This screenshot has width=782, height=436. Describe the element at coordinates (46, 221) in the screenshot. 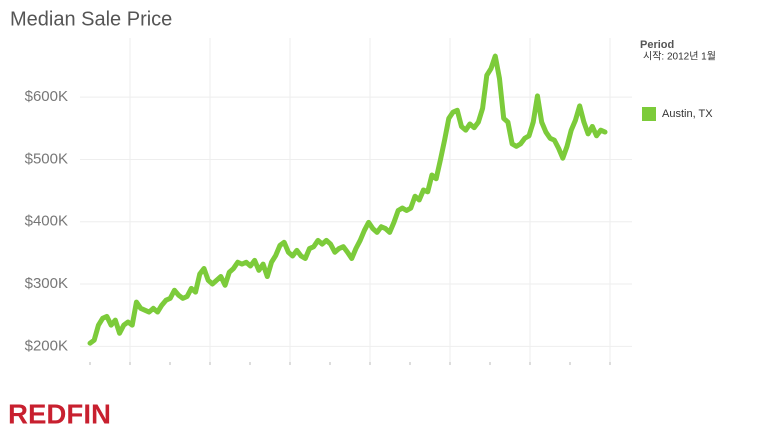

I see `y-tick-label: $400K` at that location.